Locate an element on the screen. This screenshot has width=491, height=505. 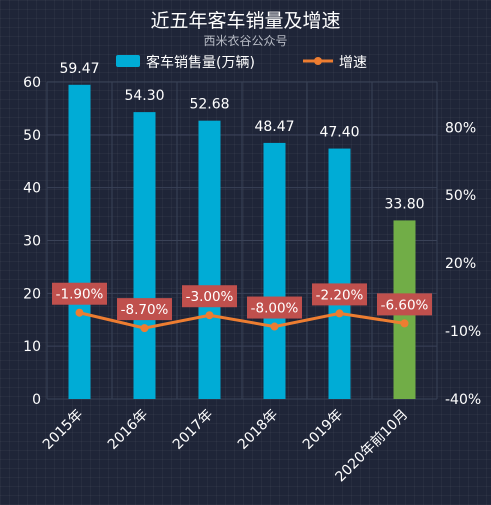
chart-title: 近五年客车销量及增速 is located at coordinates (245, 21).